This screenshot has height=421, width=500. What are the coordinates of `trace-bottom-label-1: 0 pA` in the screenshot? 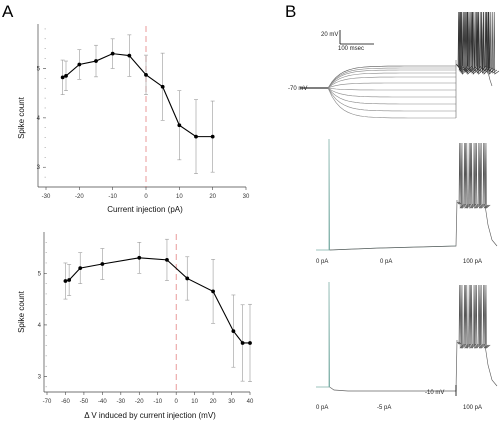 It's located at (322, 408).